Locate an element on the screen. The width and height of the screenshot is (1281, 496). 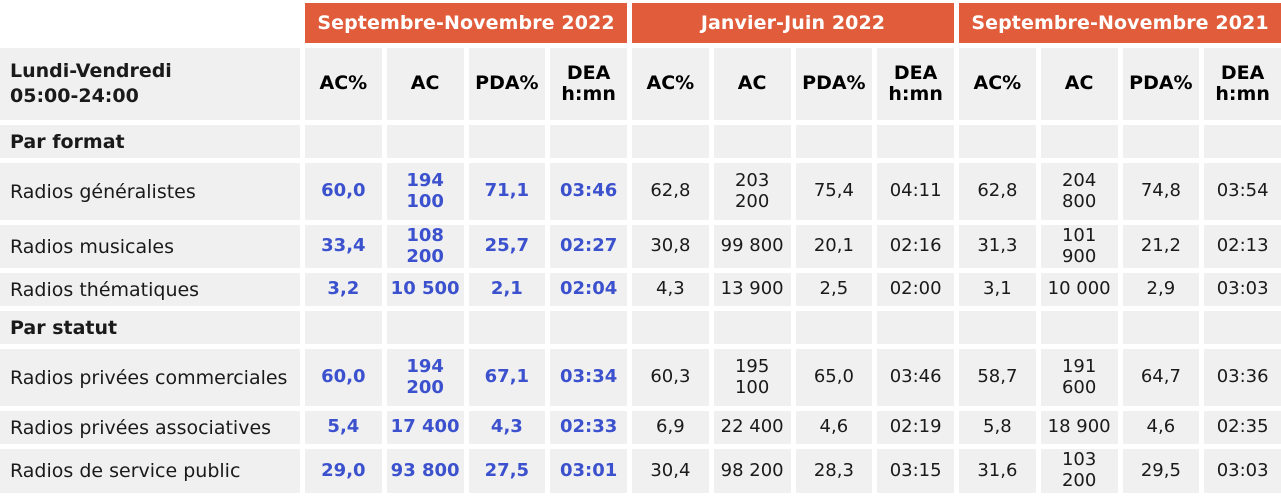
value-cell: 67,1 is located at coordinates (507, 377).